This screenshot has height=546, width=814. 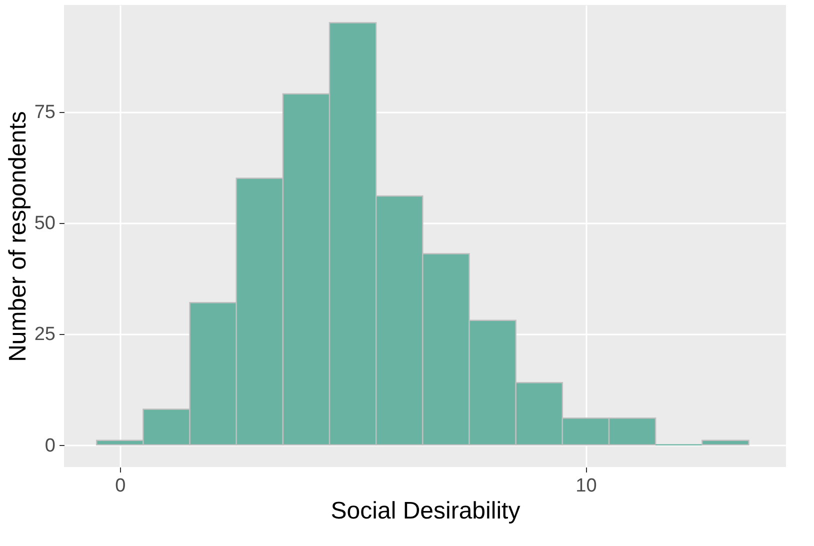 What do you see at coordinates (425, 511) in the screenshot?
I see `x-axis-title: Social Desirability` at bounding box center [425, 511].